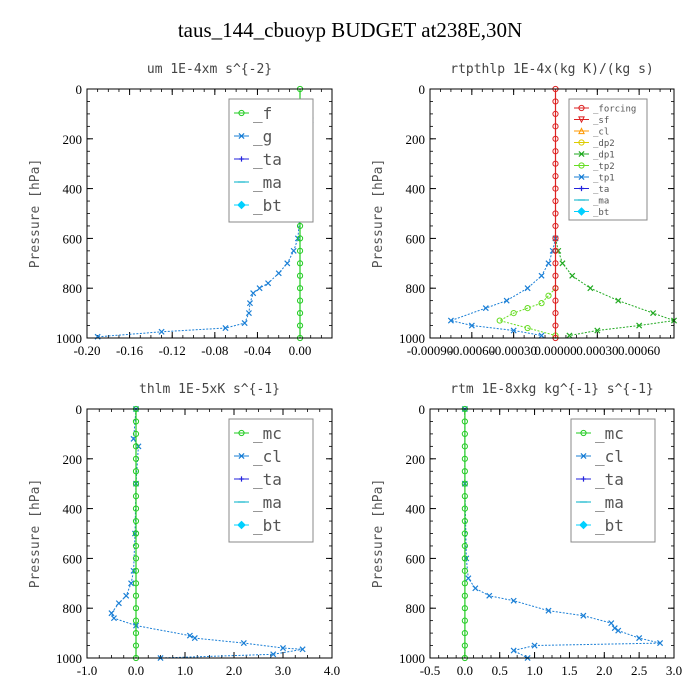  I want to click on legend-label: _dp1, so click(604, 156).